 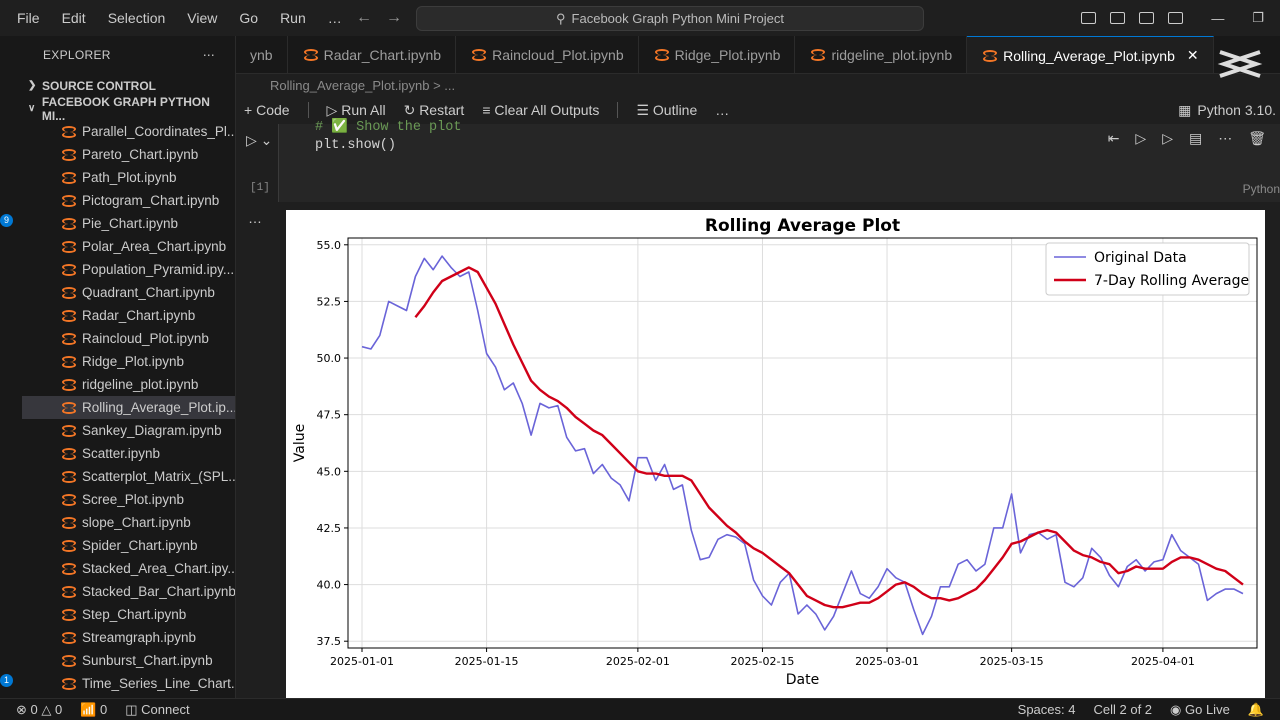 I want to click on editor-tab: Radar_Chart.ipynb, so click(x=372, y=54).